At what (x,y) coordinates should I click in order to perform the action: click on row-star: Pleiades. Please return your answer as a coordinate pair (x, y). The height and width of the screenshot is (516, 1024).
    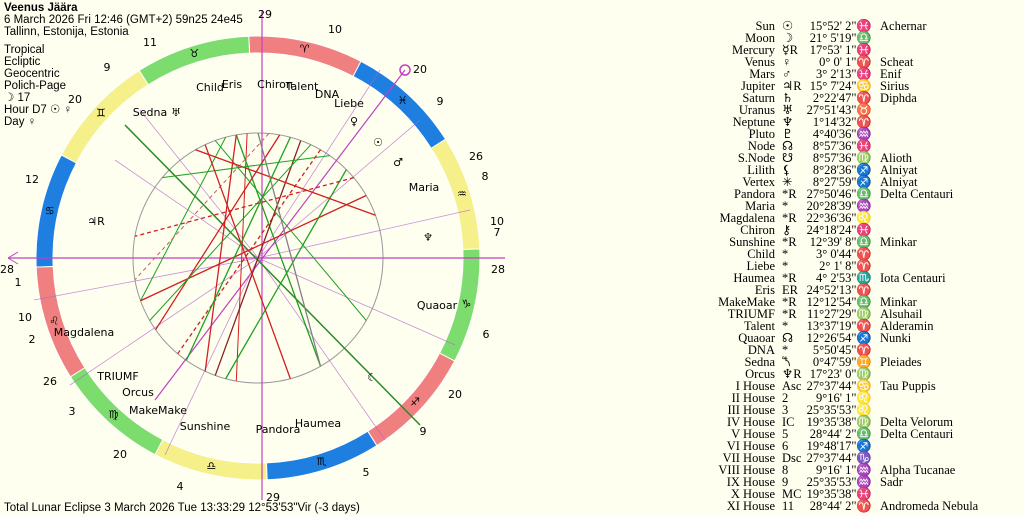
    Looking at the image, I should click on (901, 362).